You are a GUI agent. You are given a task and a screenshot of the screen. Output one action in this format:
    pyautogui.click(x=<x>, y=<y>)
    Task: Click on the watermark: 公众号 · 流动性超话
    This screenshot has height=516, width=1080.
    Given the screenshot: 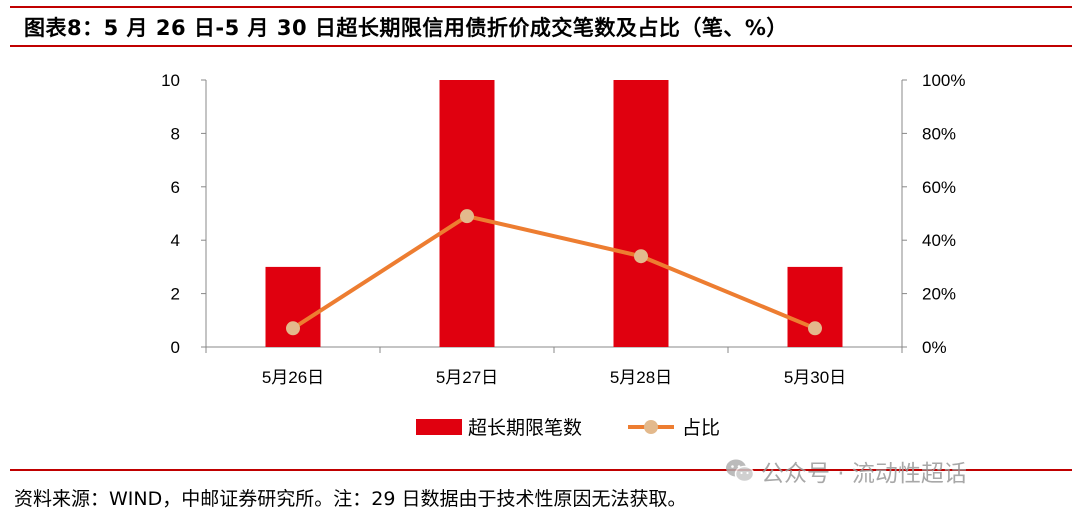 What is the action you would take?
    pyautogui.click(x=846, y=471)
    